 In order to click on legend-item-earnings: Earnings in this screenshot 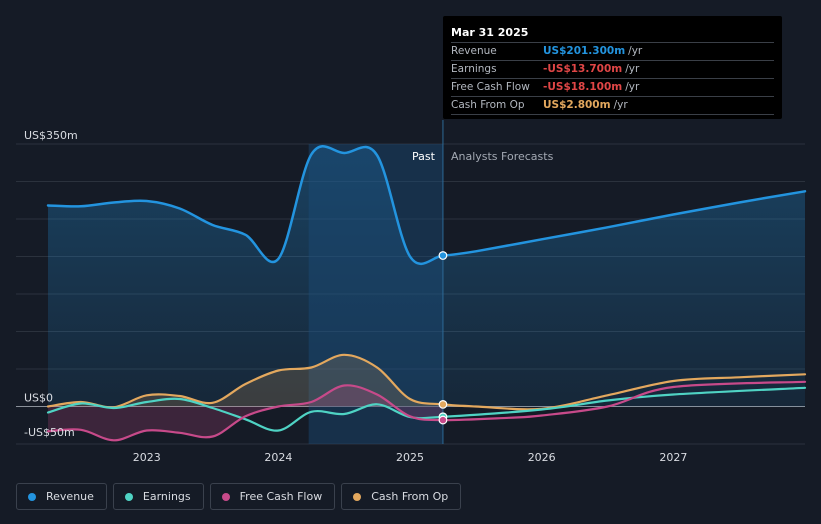, I will do `click(158, 496)`.